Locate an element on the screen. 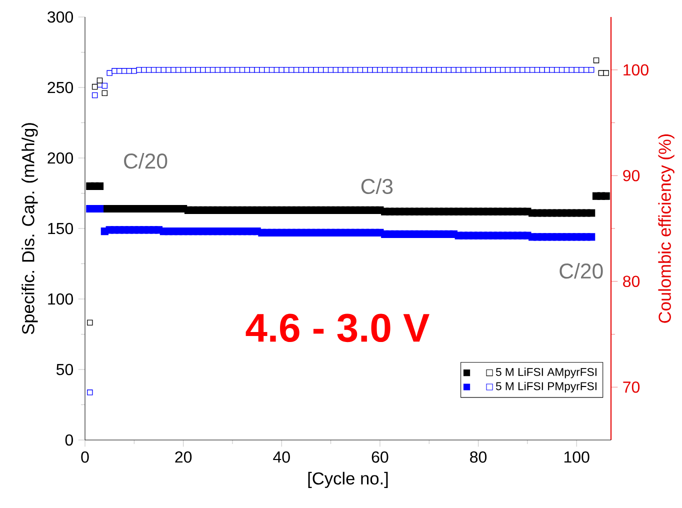 Image resolution: width=682 pixels, height=508 pixels. y-tick-label: 250 is located at coordinates (60, 88).